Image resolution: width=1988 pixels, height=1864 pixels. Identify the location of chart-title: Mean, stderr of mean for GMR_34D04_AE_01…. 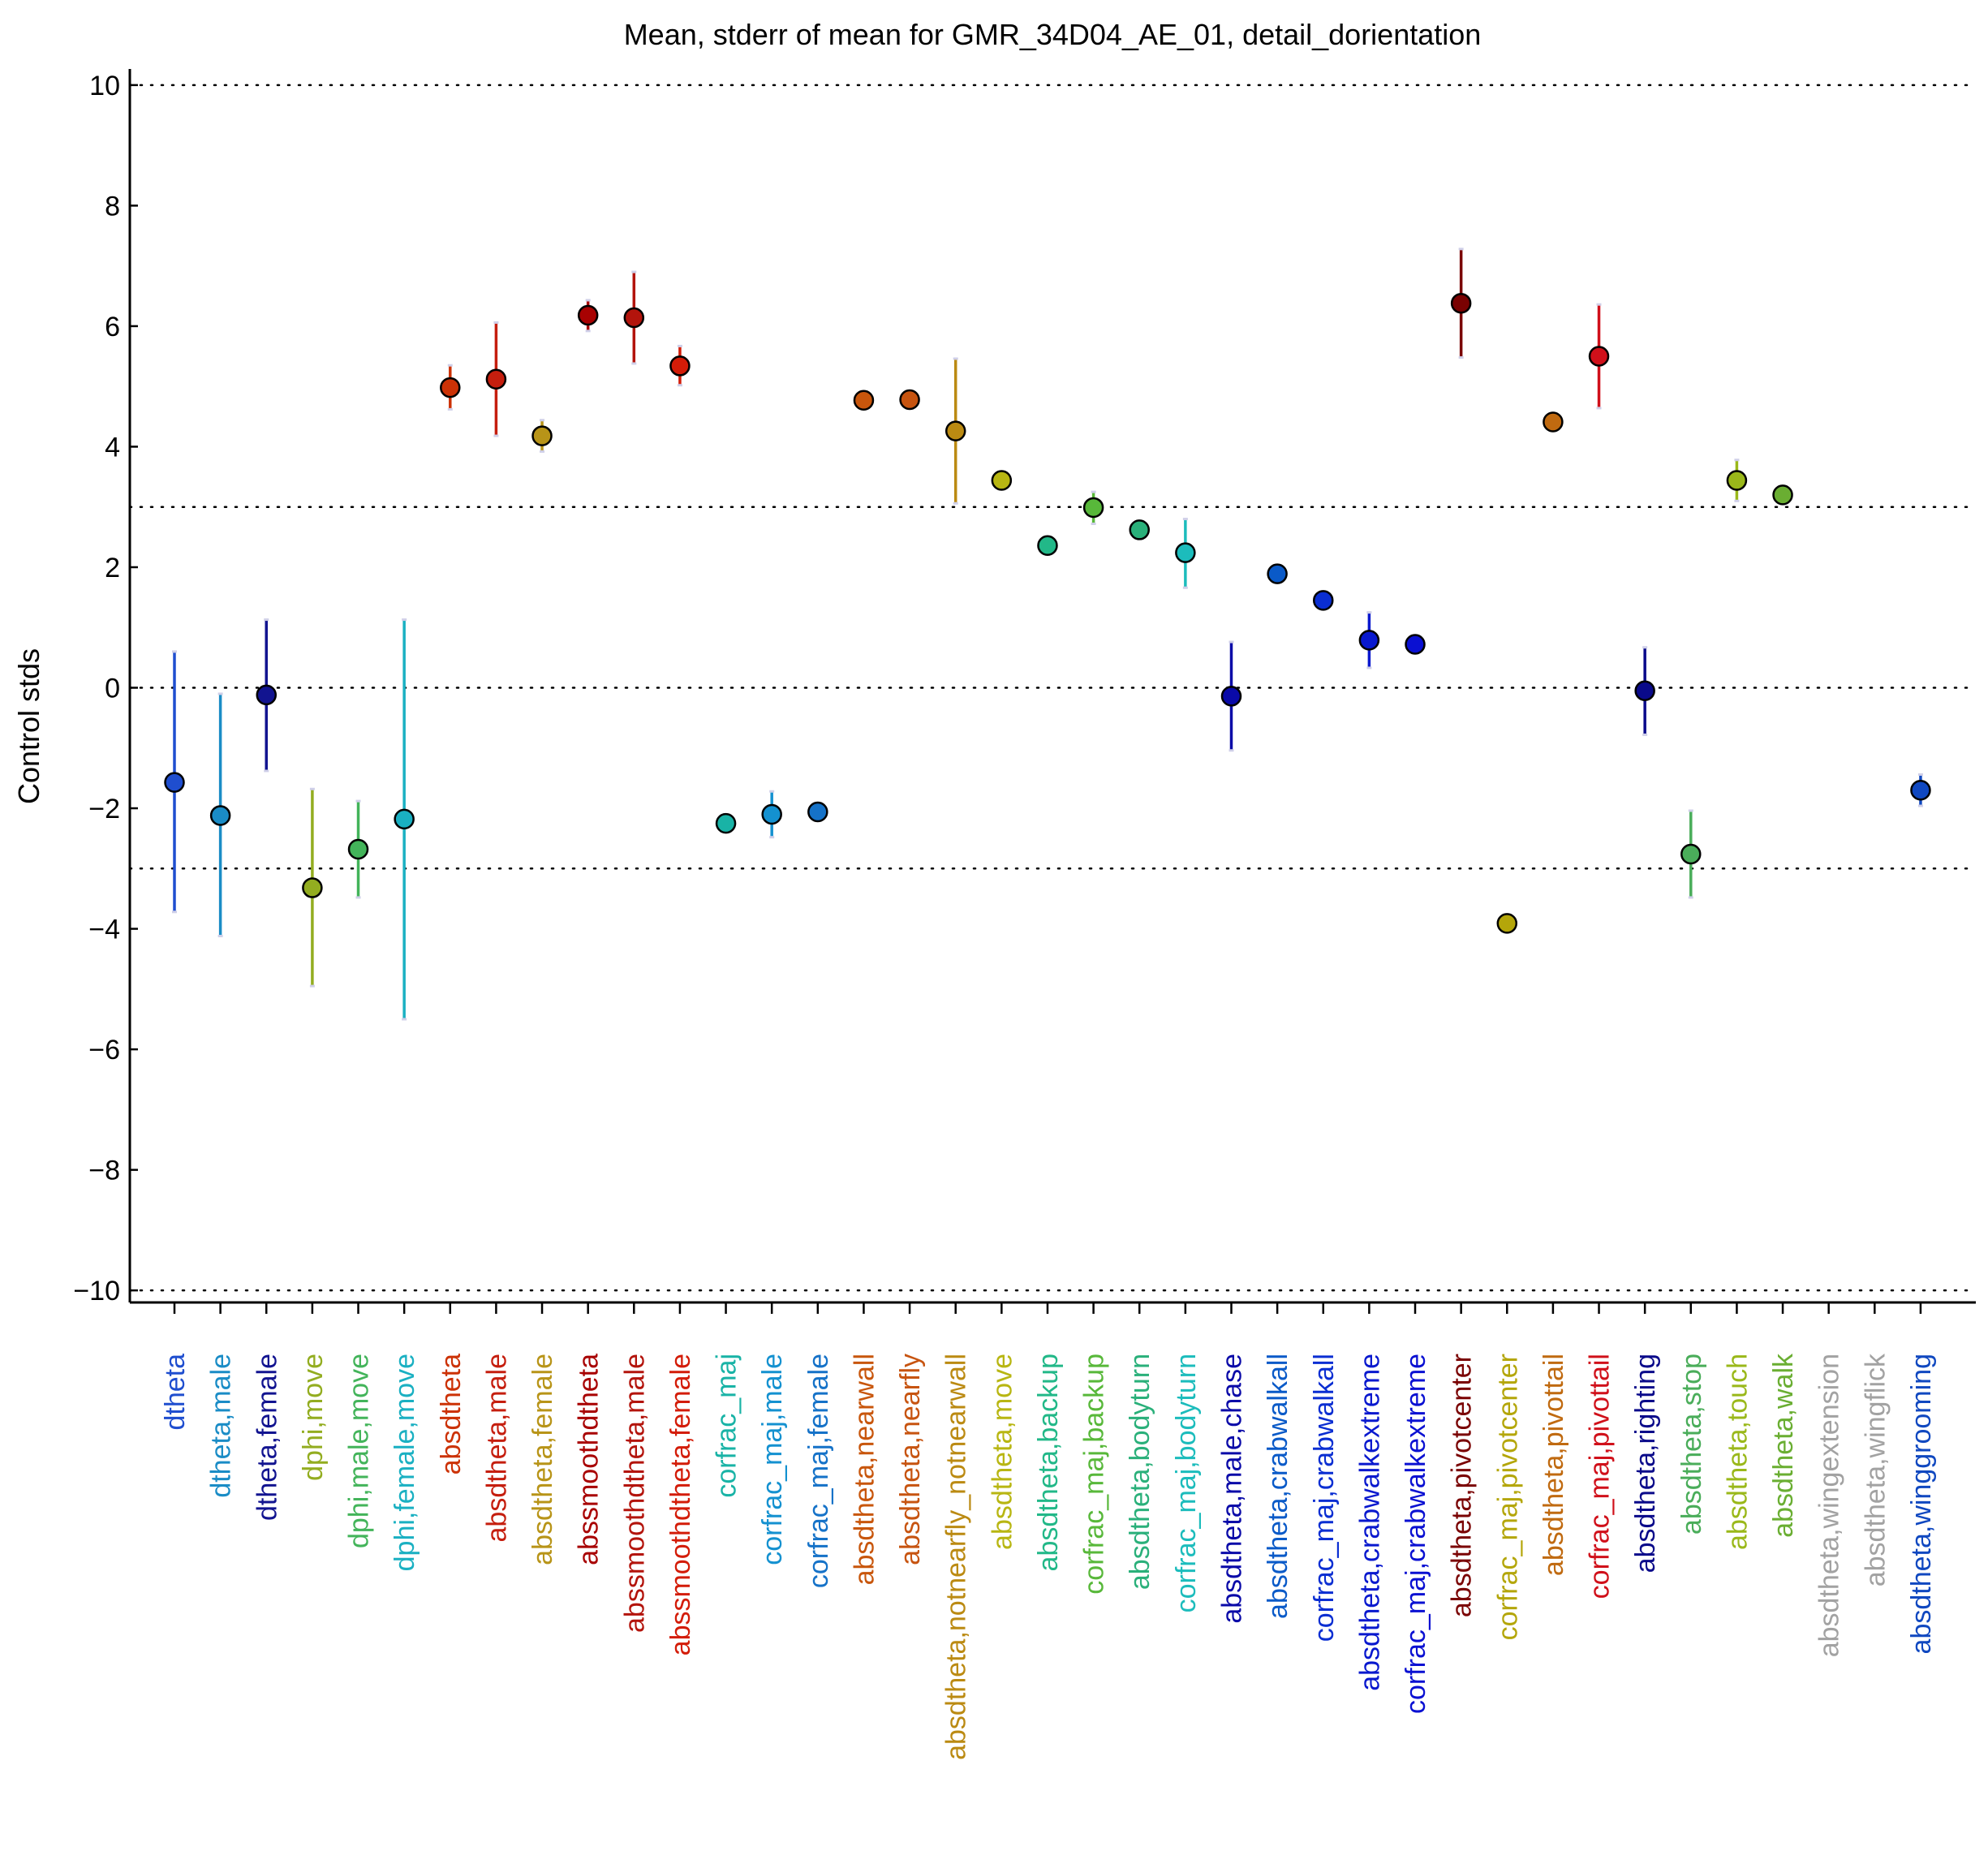
(1053, 34).